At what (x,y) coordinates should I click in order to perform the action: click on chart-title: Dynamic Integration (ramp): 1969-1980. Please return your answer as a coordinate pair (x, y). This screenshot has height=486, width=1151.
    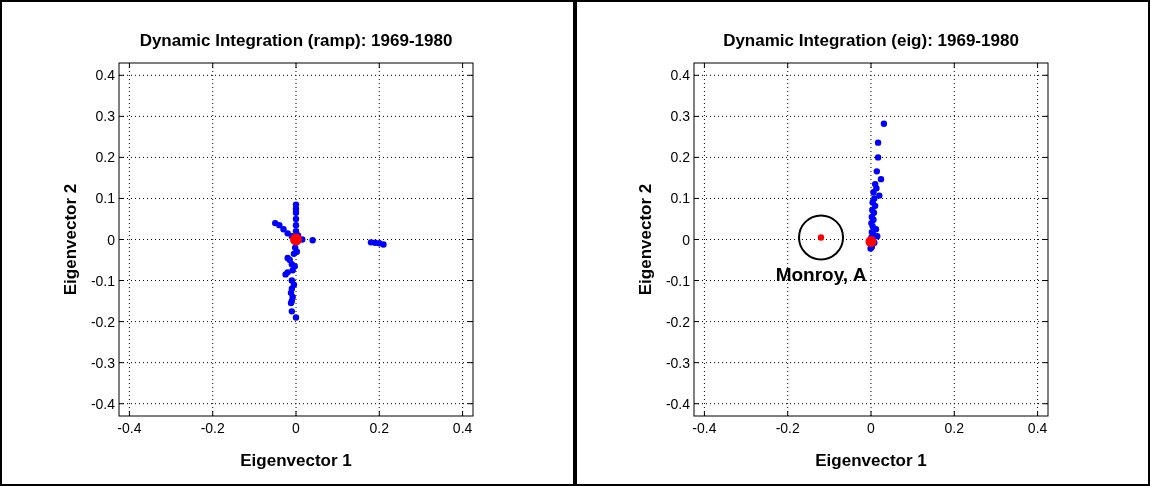
    Looking at the image, I should click on (296, 40).